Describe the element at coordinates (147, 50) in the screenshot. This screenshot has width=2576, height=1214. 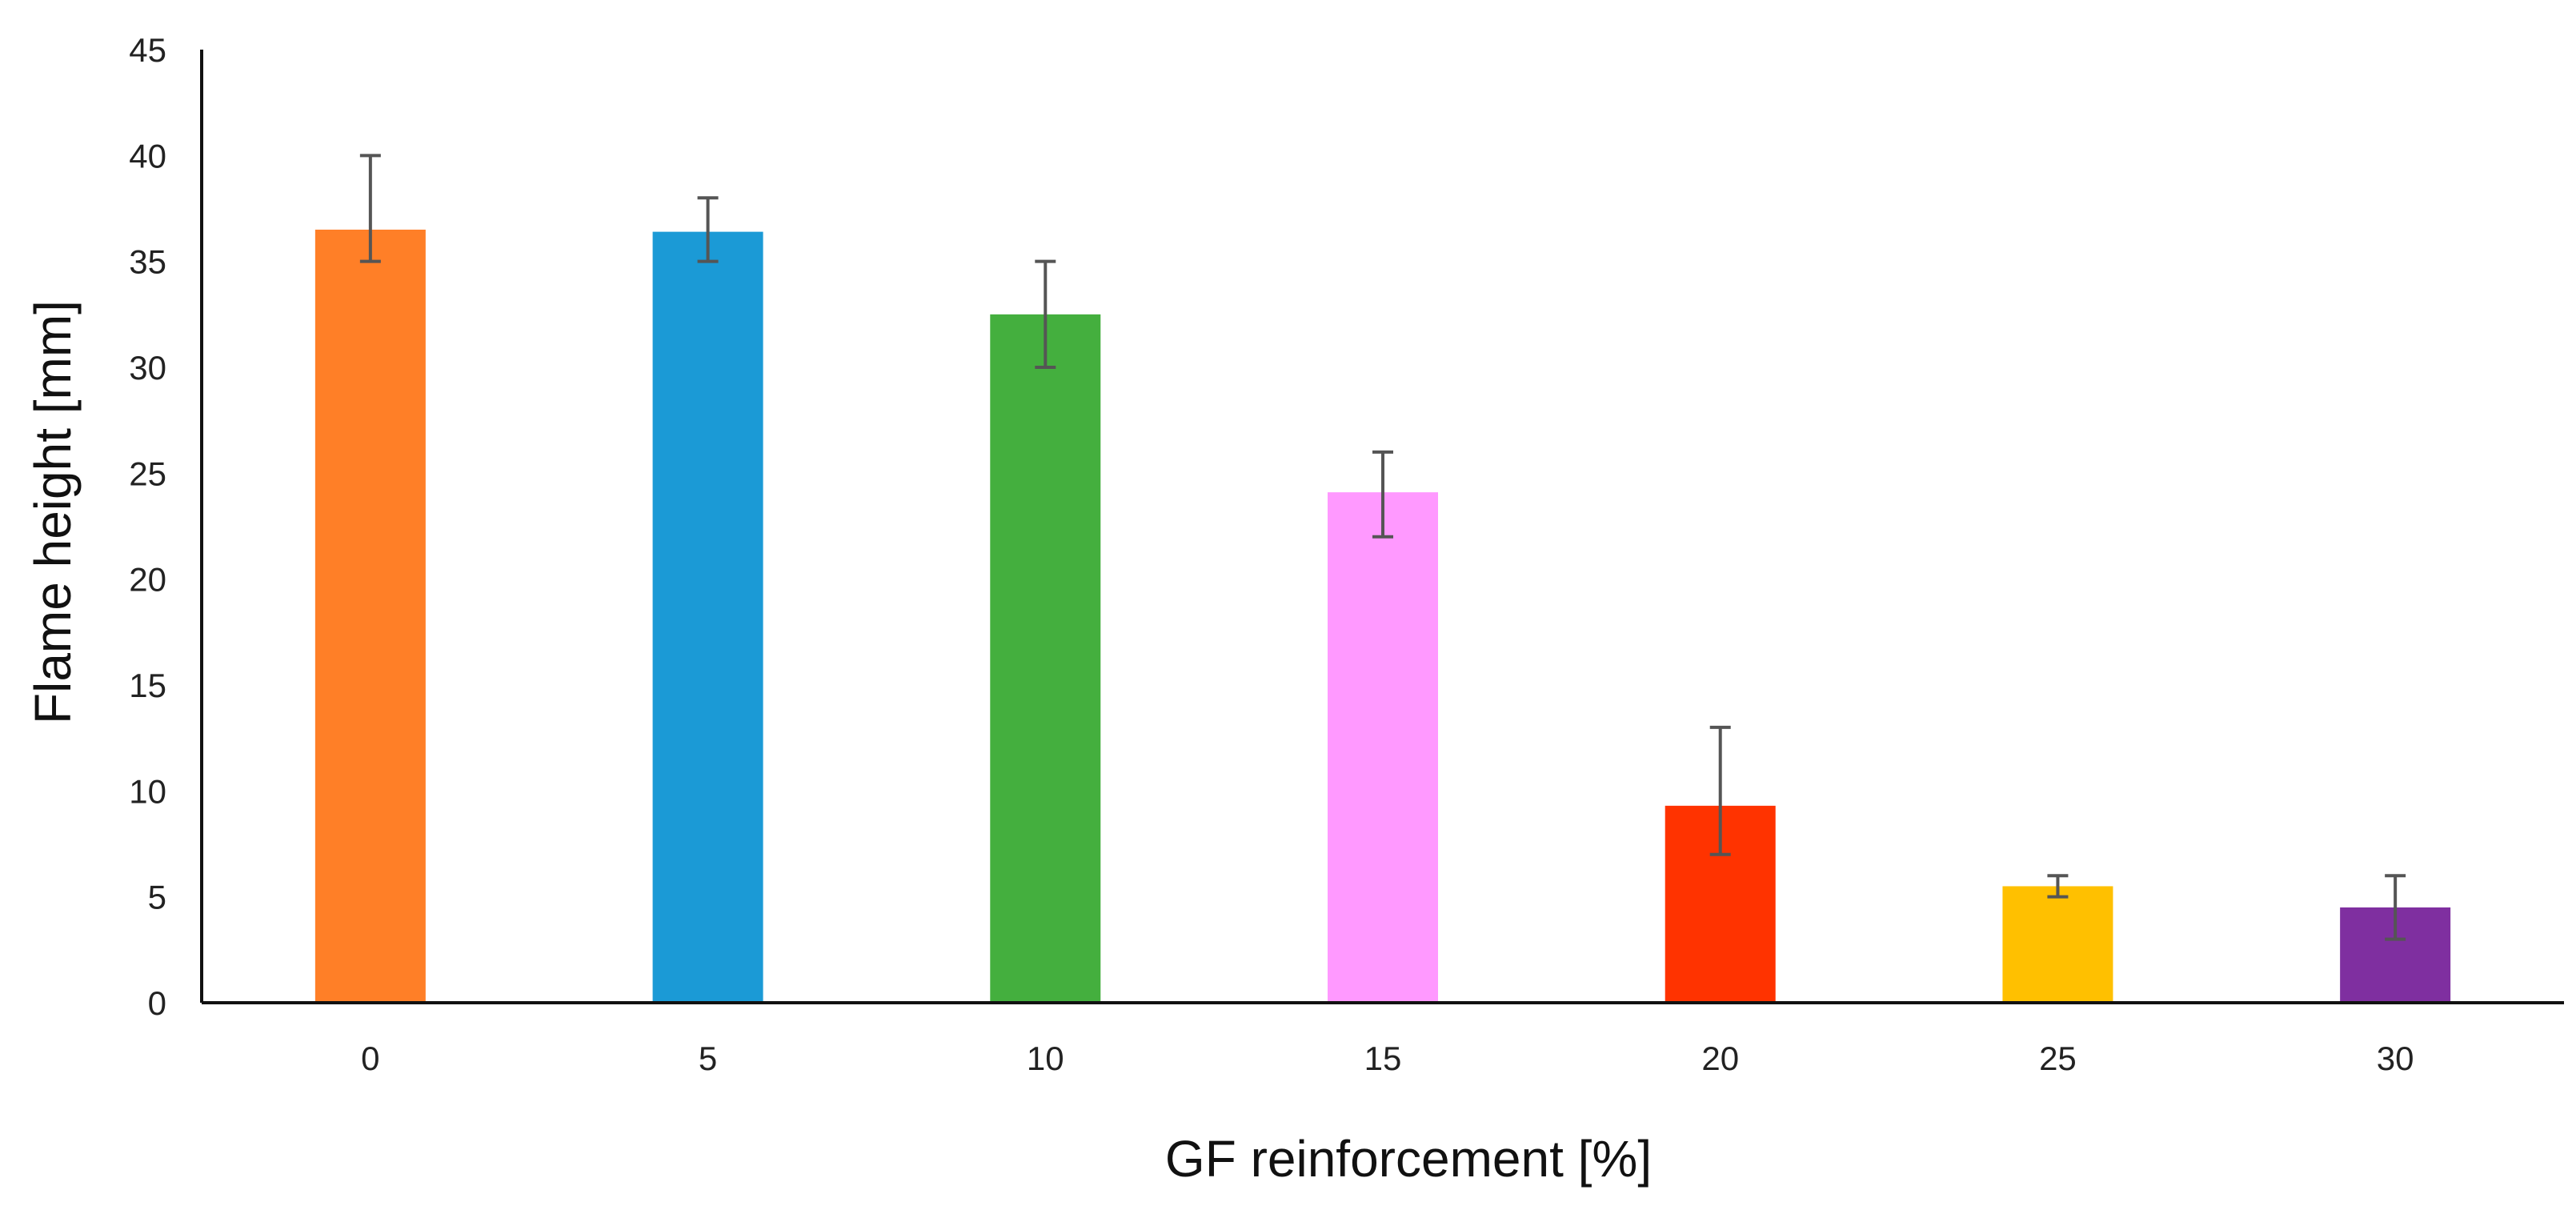
I see `y-tick-label: 45` at that location.